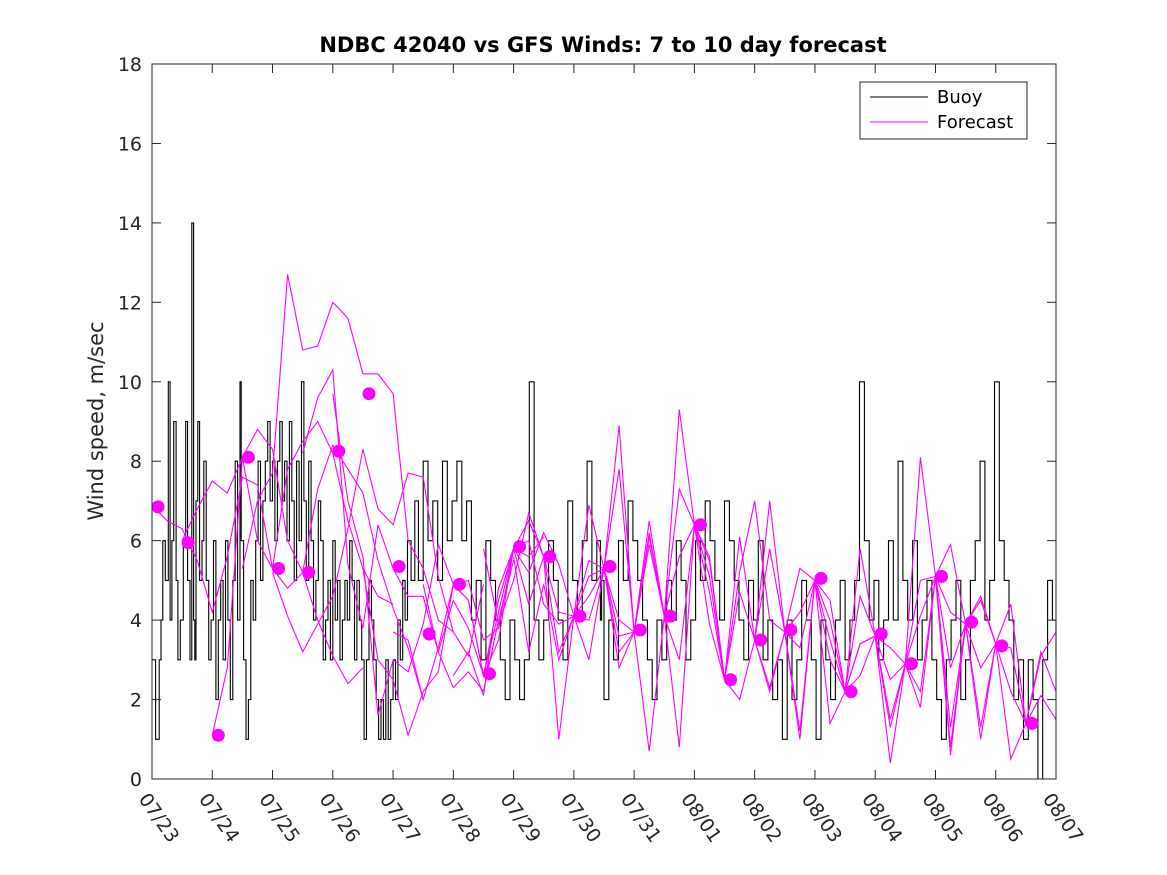 This screenshot has width=1167, height=875. What do you see at coordinates (130, 144) in the screenshot?
I see `y-tick-label: 16` at bounding box center [130, 144].